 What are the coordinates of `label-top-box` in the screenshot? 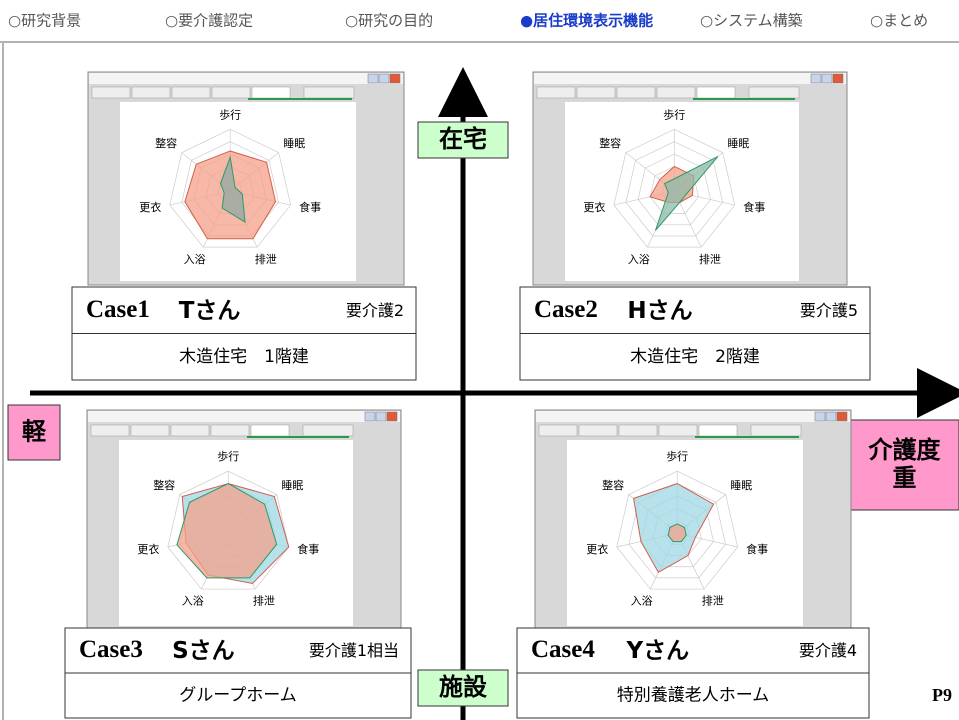 It's located at (463, 140).